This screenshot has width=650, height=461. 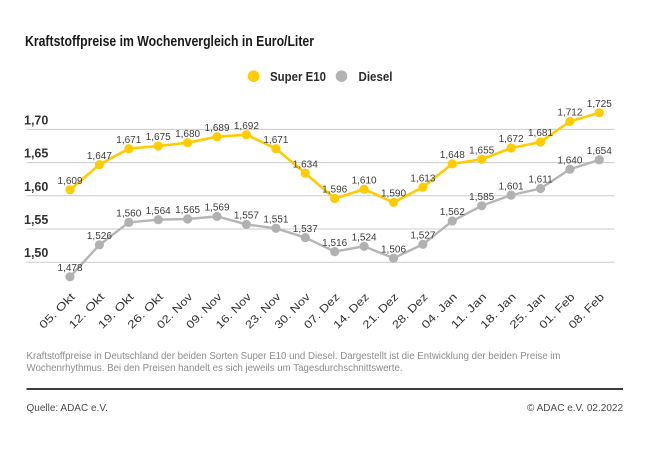 I want to click on svg-text: 1,689, so click(x=216, y=128).